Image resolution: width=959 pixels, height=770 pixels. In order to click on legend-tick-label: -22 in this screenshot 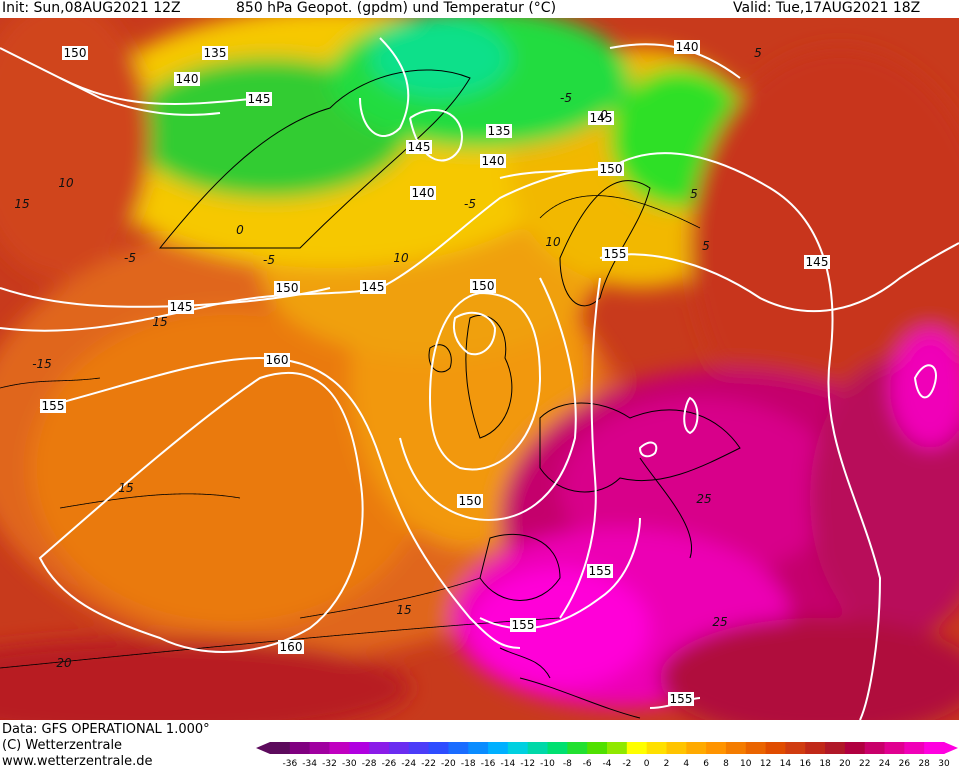, I will do `click(428, 763)`.